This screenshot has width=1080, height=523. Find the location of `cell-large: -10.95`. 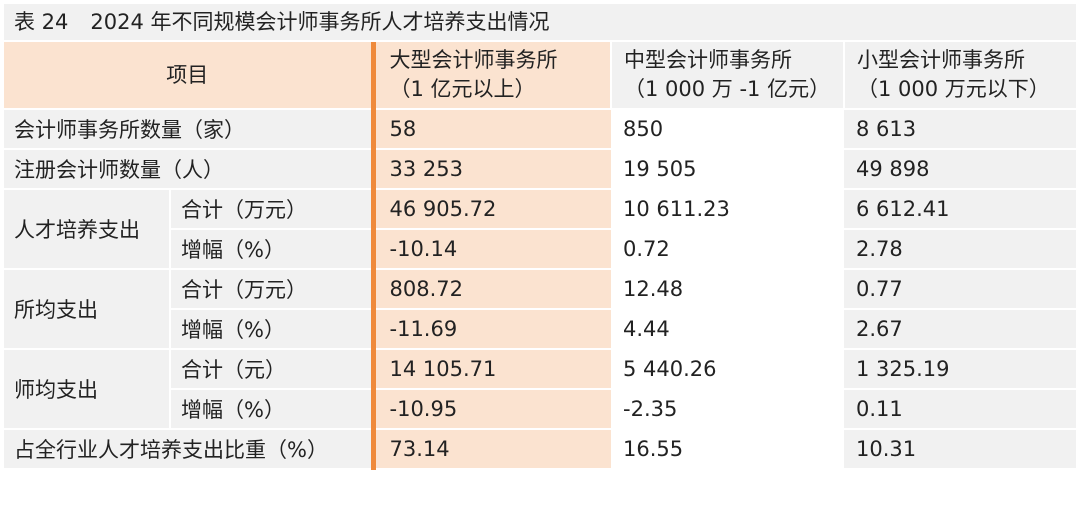

cell-large: -10.95 is located at coordinates (490, 409).